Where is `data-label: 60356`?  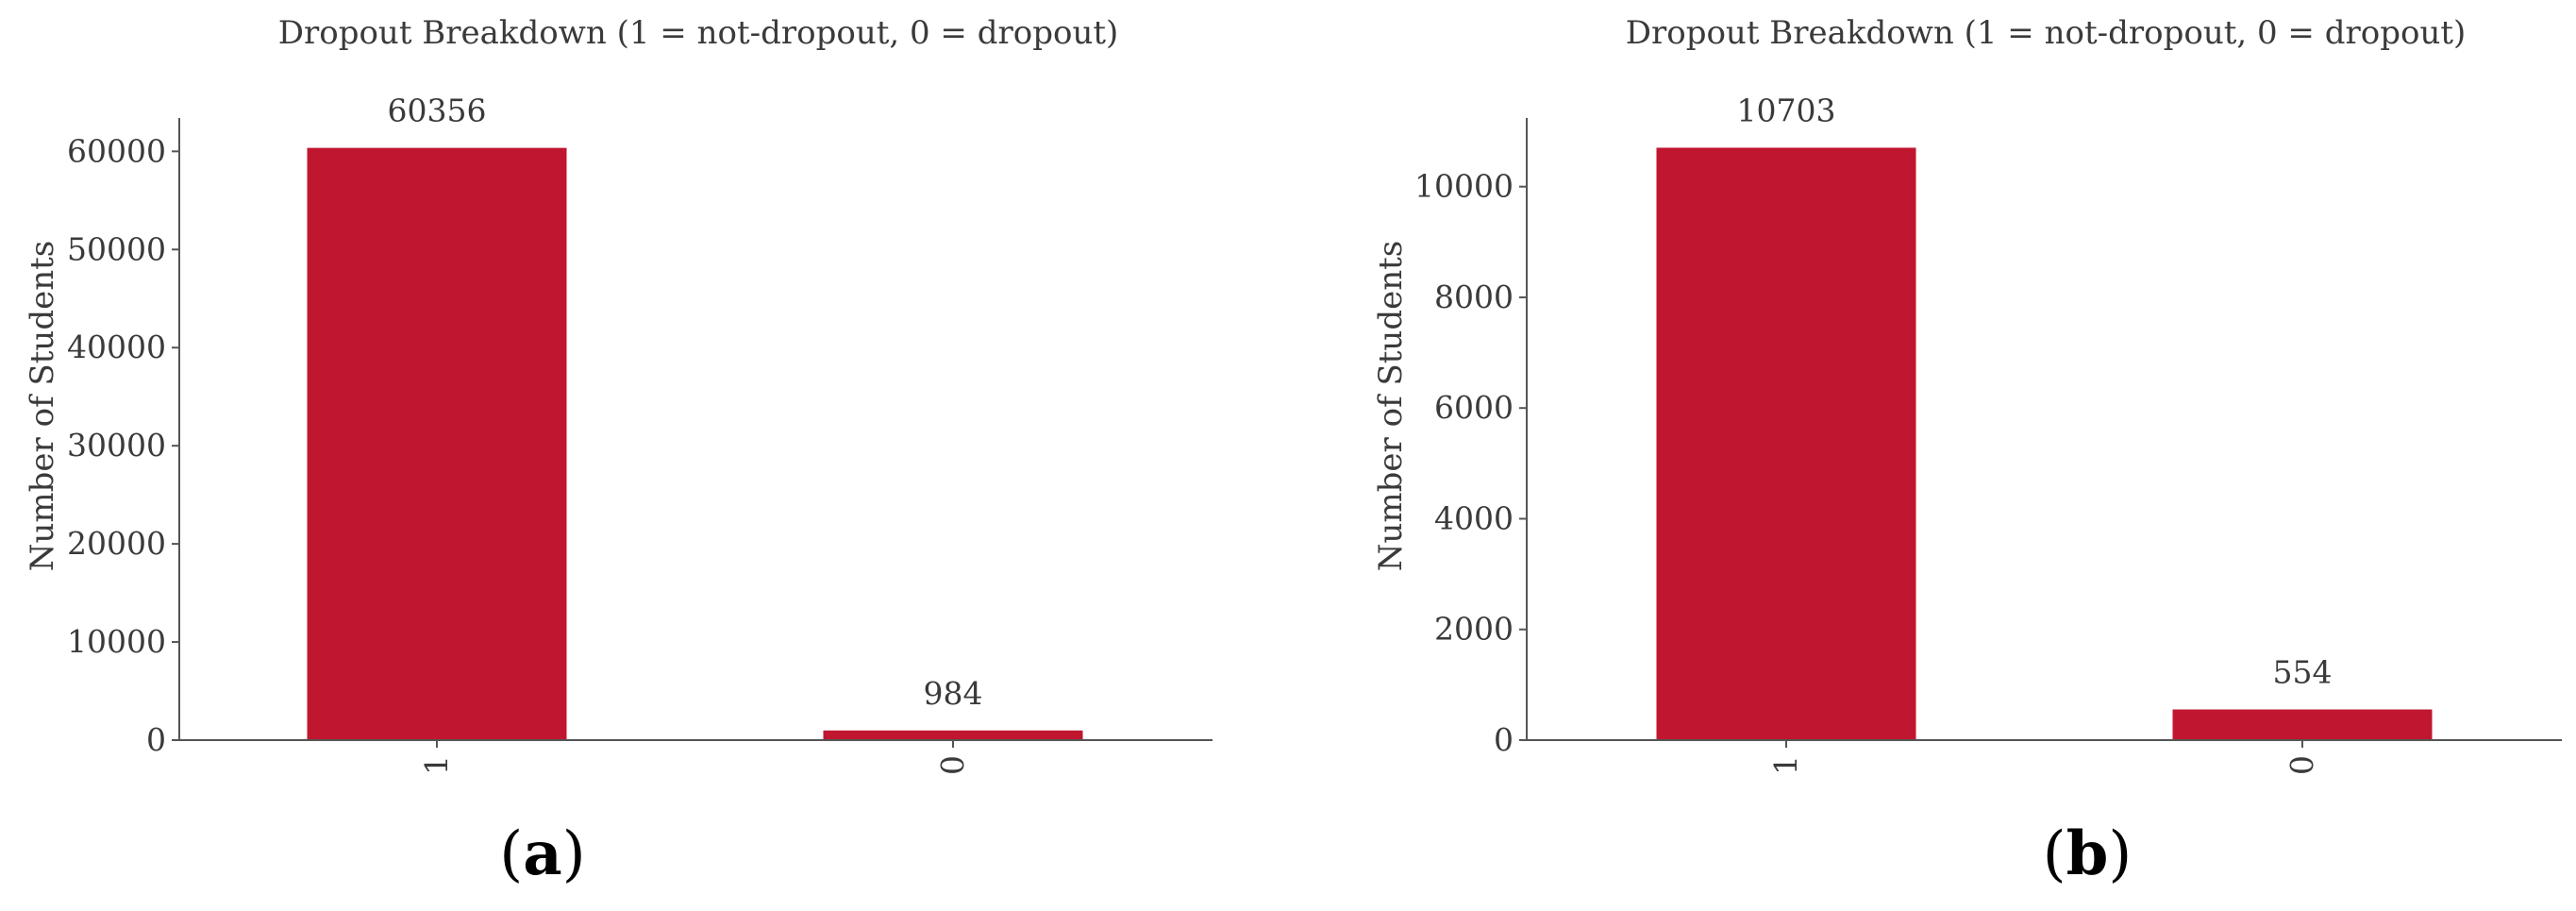 data-label: 60356 is located at coordinates (437, 111).